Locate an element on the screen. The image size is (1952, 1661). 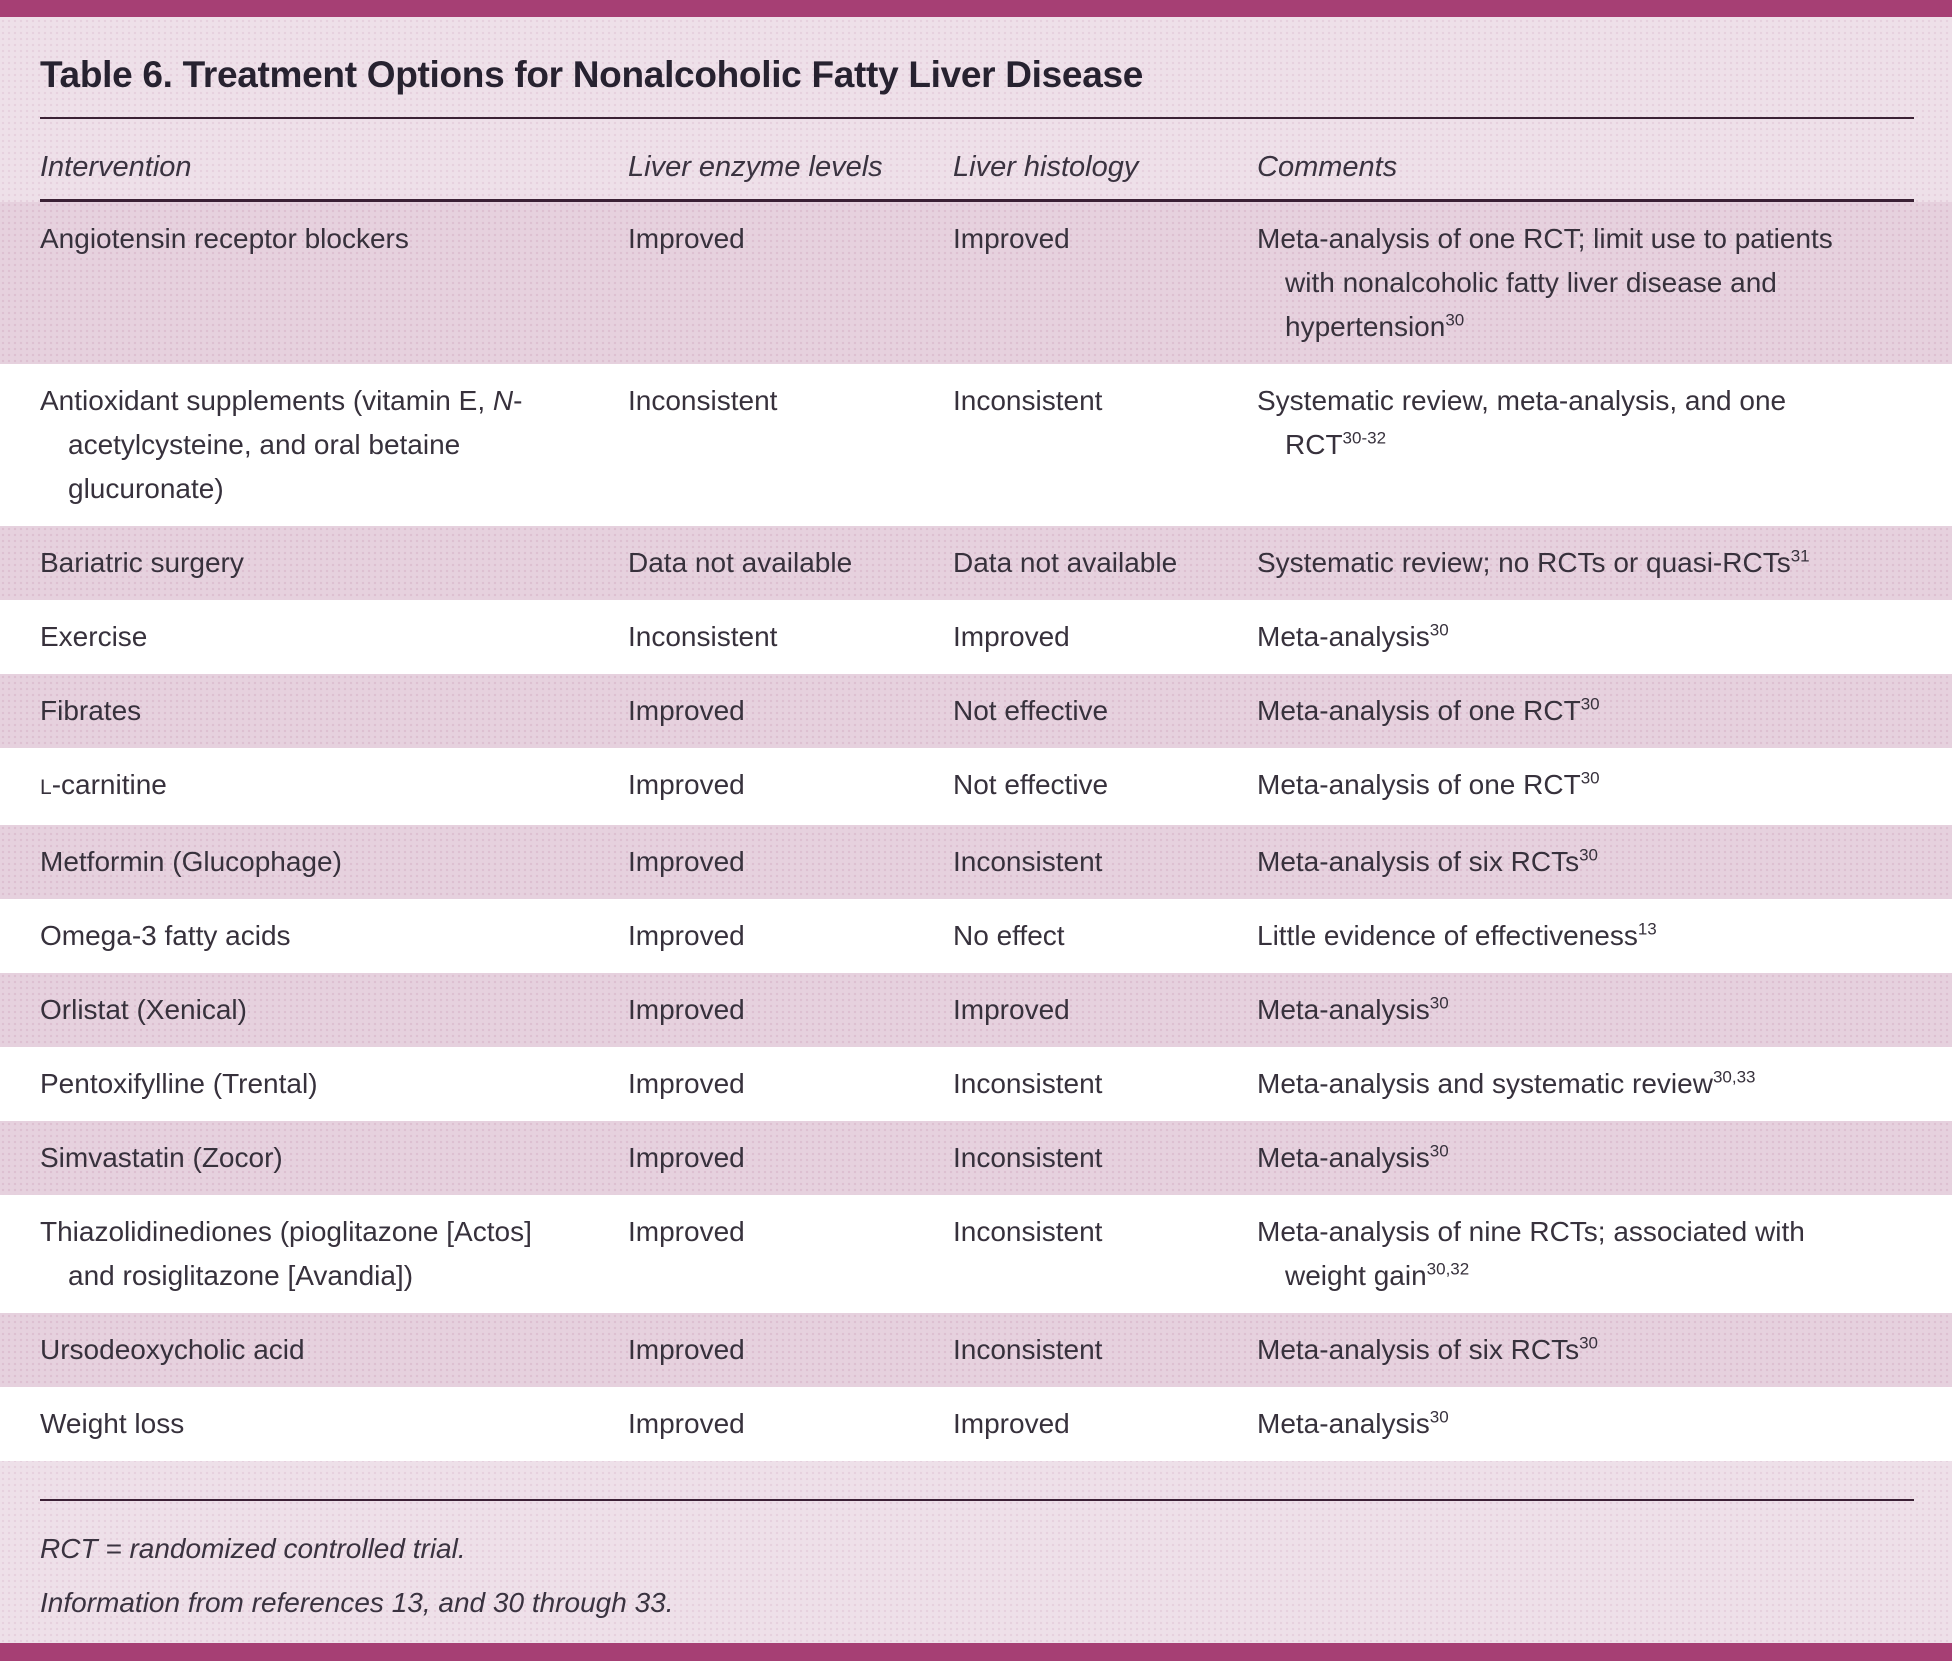
intervention-cell: Omega-3 fatty acids is located at coordinates (334, 936).